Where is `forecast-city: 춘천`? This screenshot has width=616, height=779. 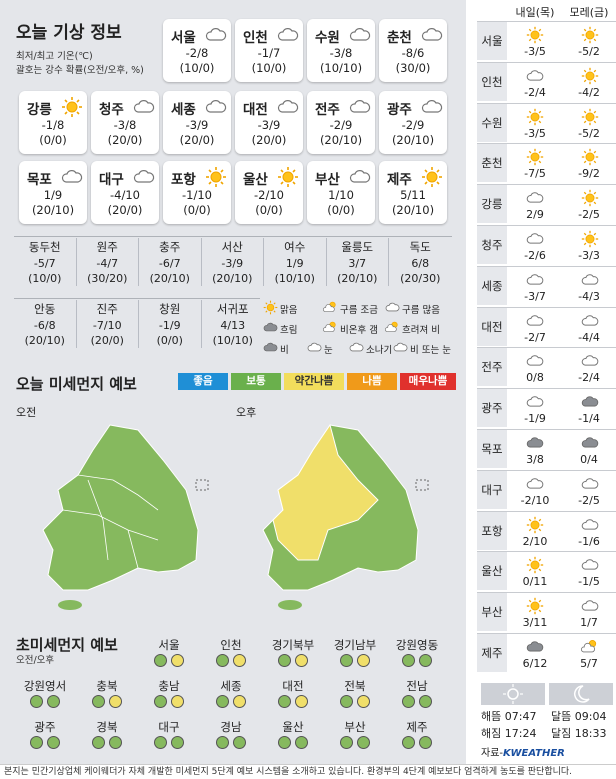 forecast-city: 춘천 is located at coordinates (492, 163).